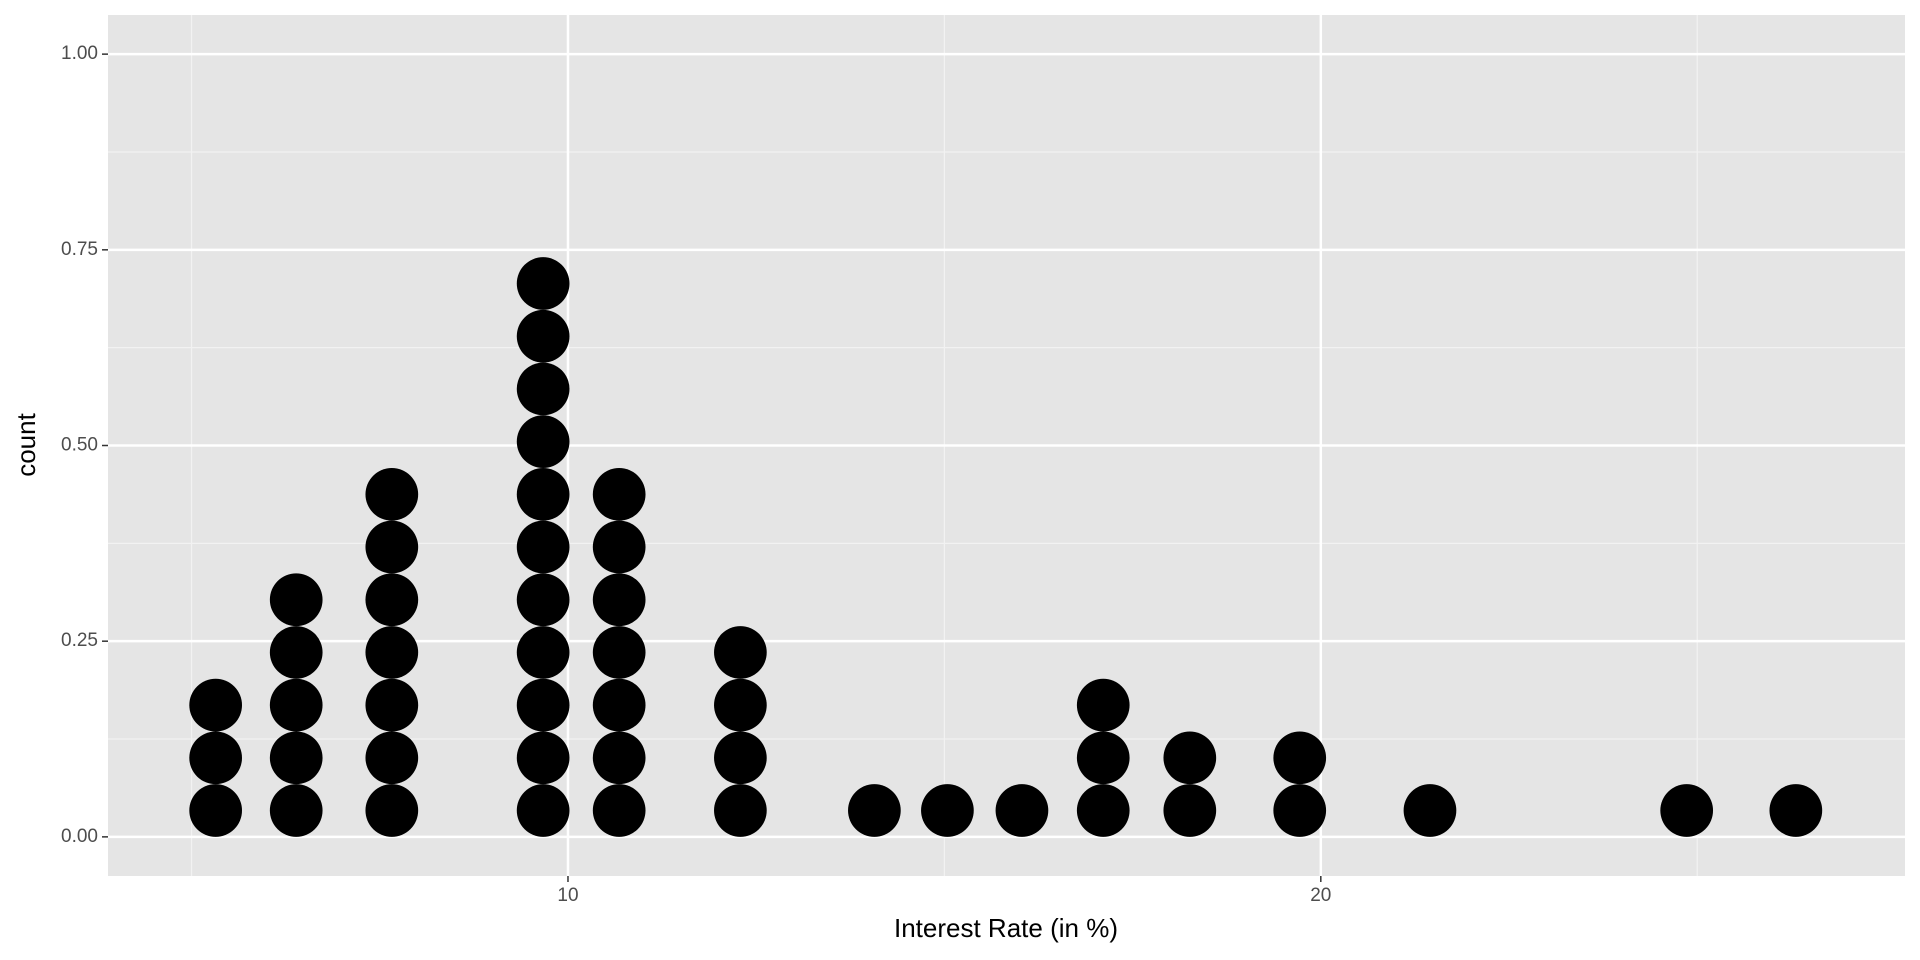 This screenshot has height=960, width=1920. I want to click on y-tick-label: 0.50, so click(79, 445).